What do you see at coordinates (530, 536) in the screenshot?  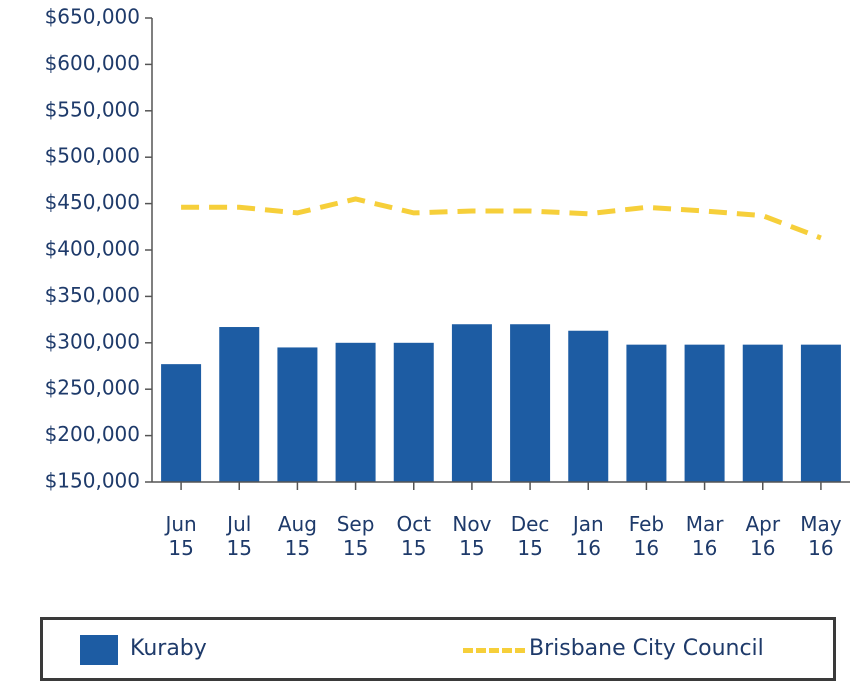 I see `x-tick-label: Dec 15` at bounding box center [530, 536].